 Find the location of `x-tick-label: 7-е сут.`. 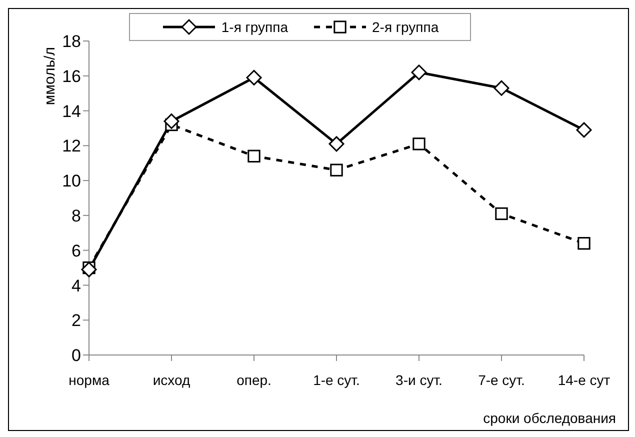

x-tick-label: 7-е сут. is located at coordinates (501, 380).